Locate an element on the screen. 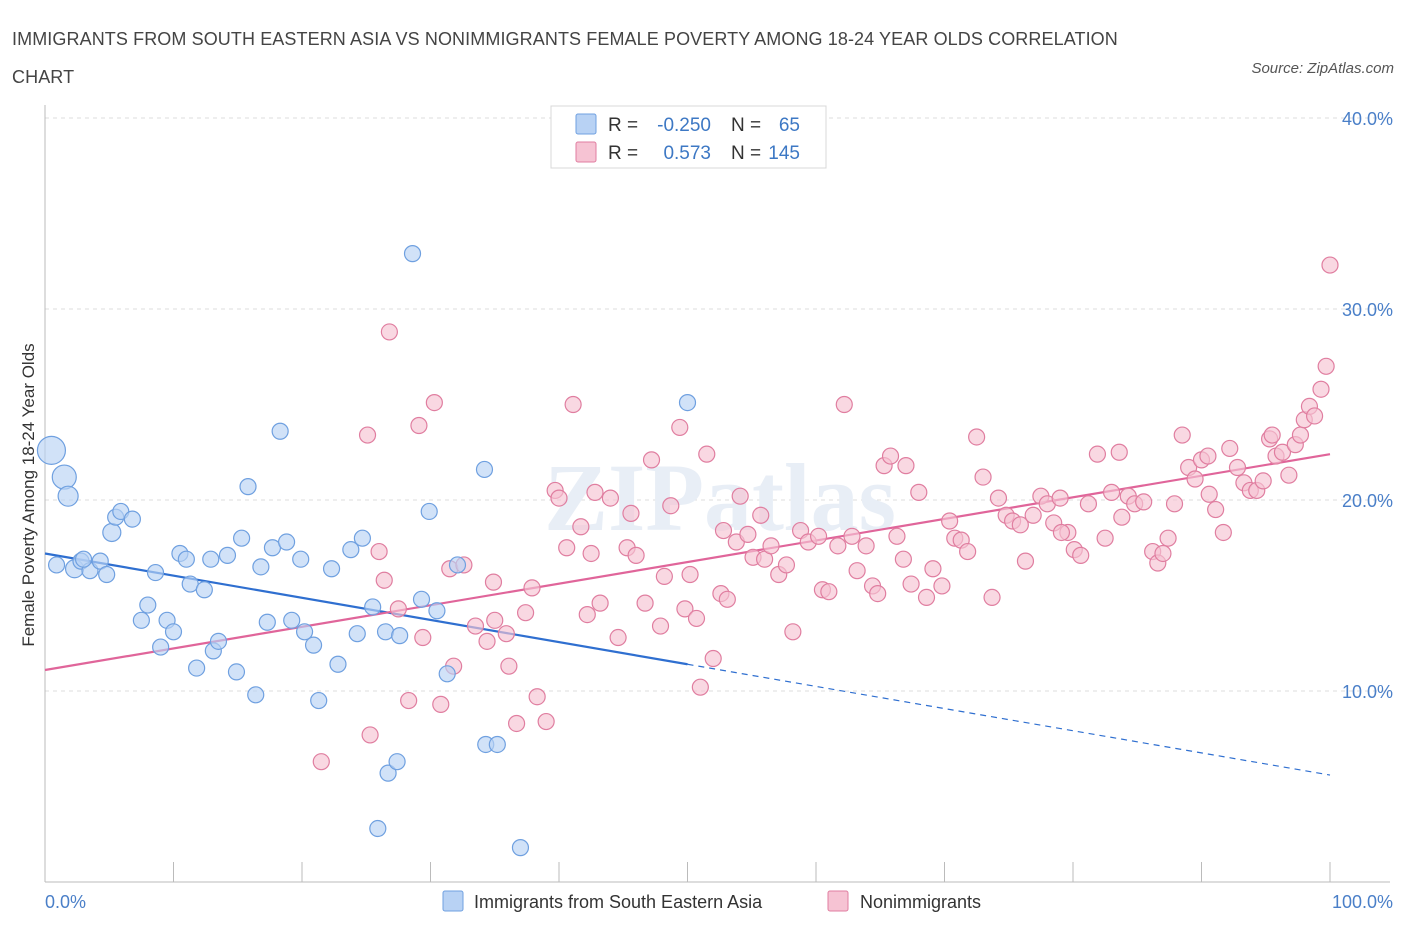  legend-n-label-1: N = is located at coordinates (746, 125).